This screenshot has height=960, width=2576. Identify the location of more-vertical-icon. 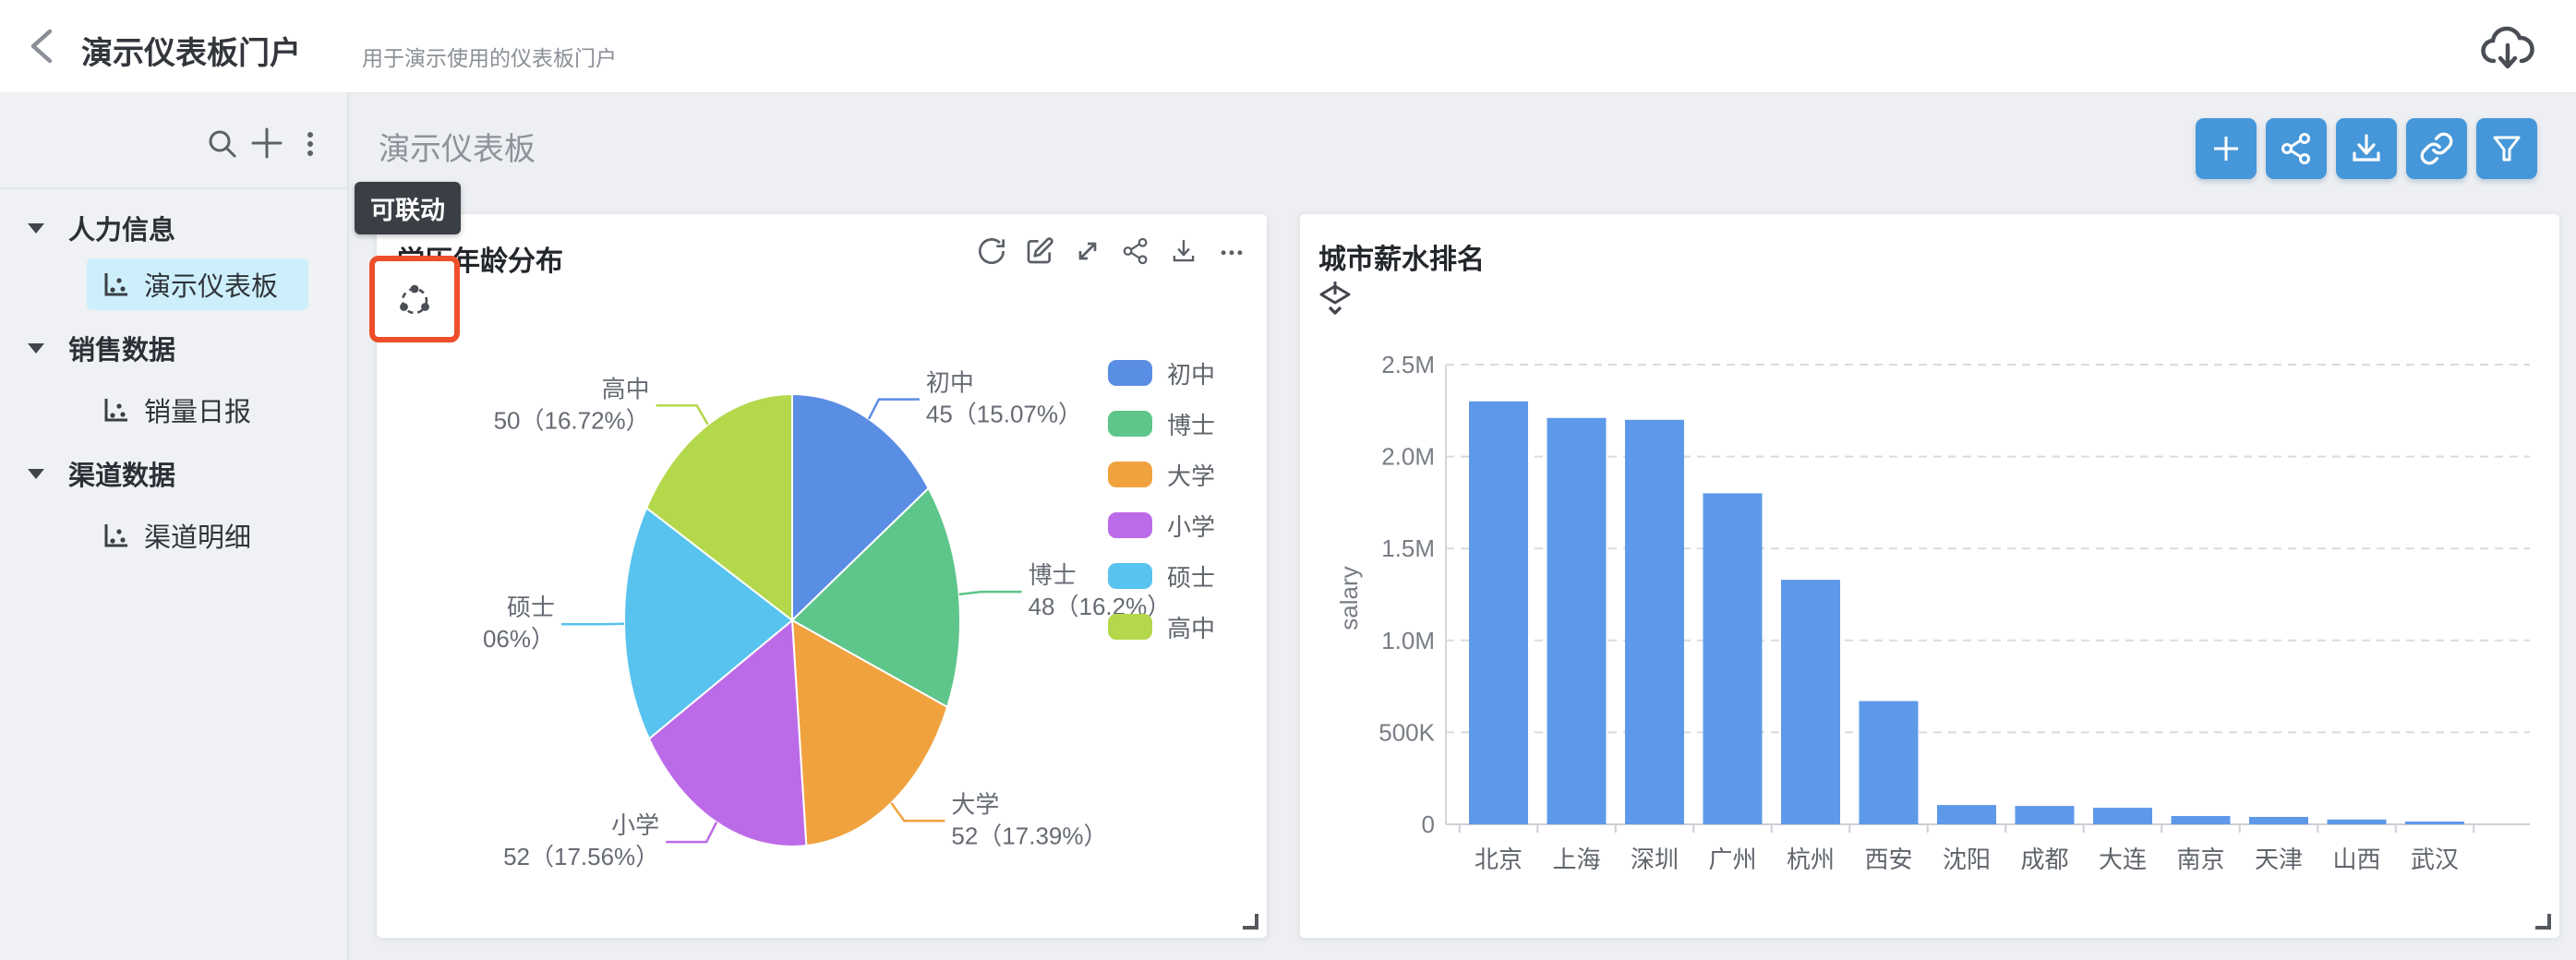
(310, 144).